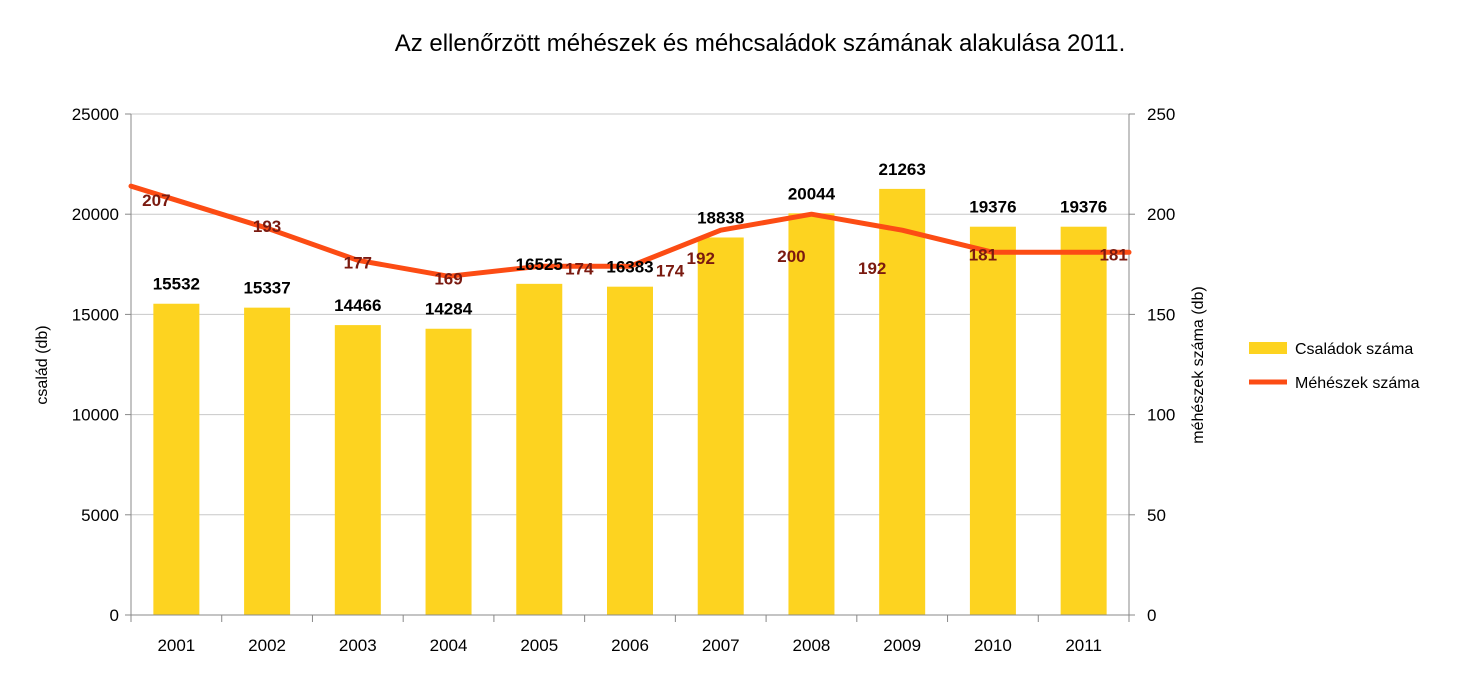 The width and height of the screenshot is (1467, 684). Describe the element at coordinates (449, 645) in the screenshot. I see `x-tick-label: 2004` at that location.